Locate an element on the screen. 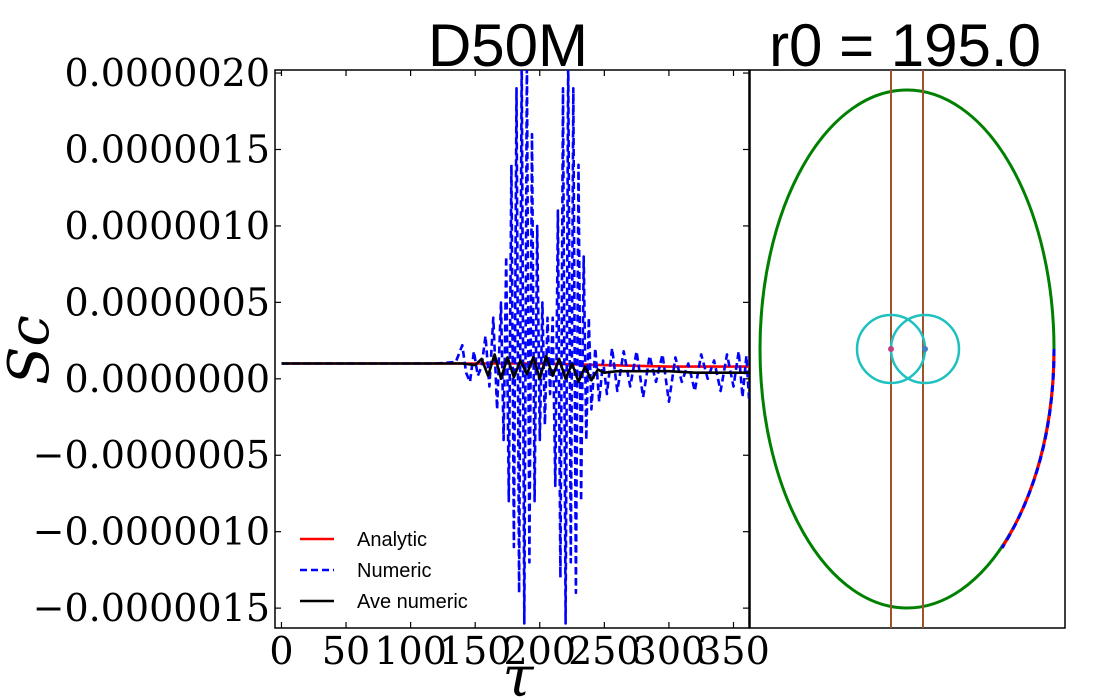 This screenshot has height=700, width=1100. trajectory-blue is located at coordinates (1028, 448).